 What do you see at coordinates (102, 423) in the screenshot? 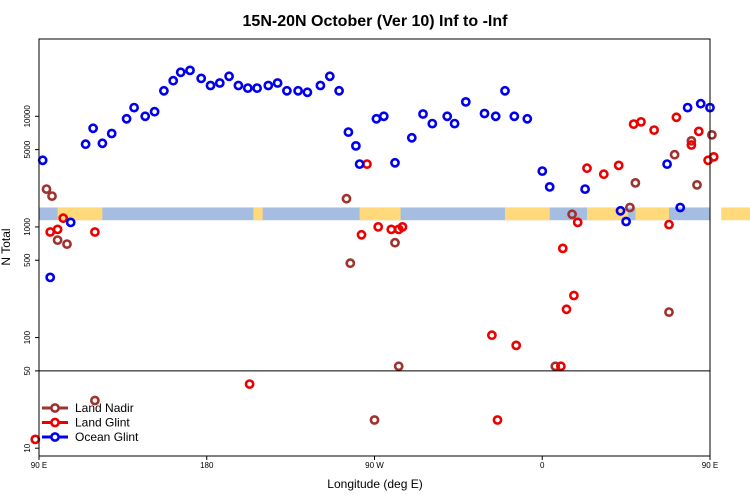
I see `legend-label: Land Glint` at bounding box center [102, 423].